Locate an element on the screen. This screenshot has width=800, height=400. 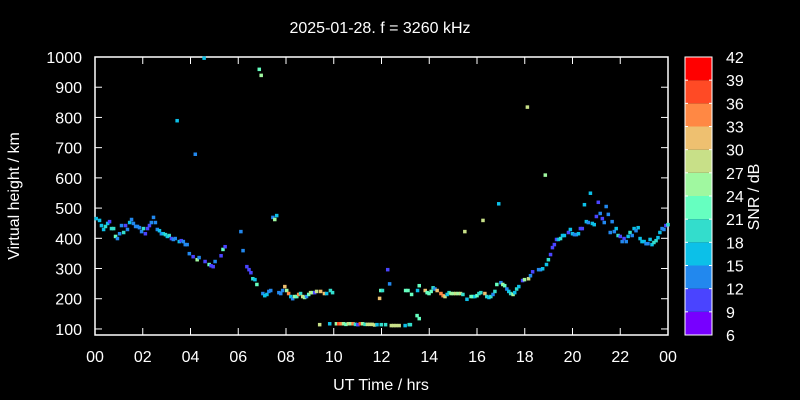
colorbar-tick-label: 36 is located at coordinates (735, 104).